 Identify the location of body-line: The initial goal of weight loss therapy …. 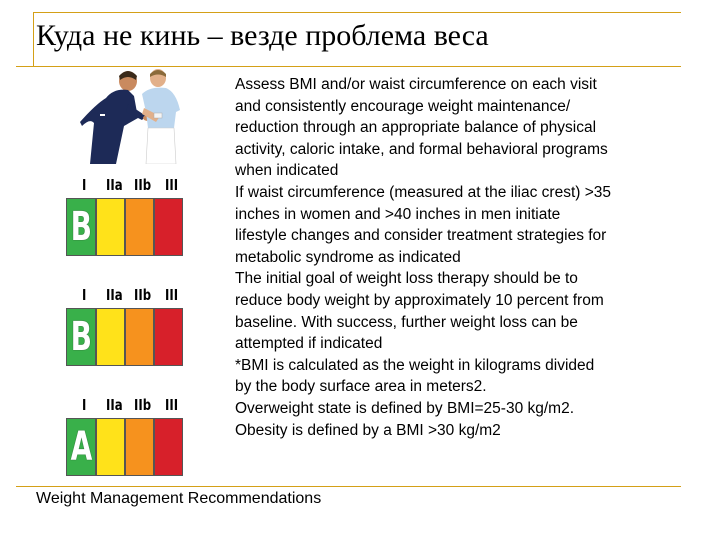
(406, 279).